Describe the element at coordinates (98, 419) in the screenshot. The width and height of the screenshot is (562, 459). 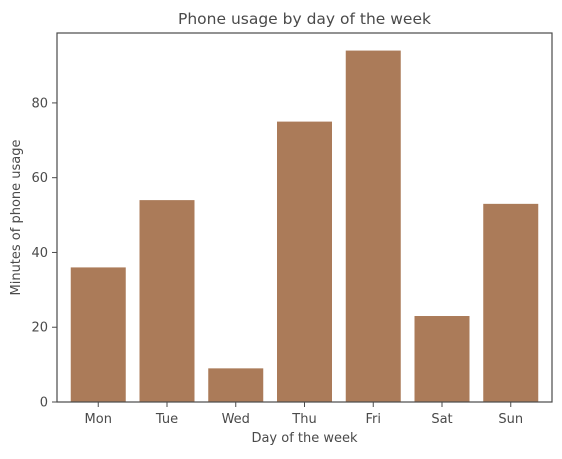
I see `x-tick-label: Mon` at that location.